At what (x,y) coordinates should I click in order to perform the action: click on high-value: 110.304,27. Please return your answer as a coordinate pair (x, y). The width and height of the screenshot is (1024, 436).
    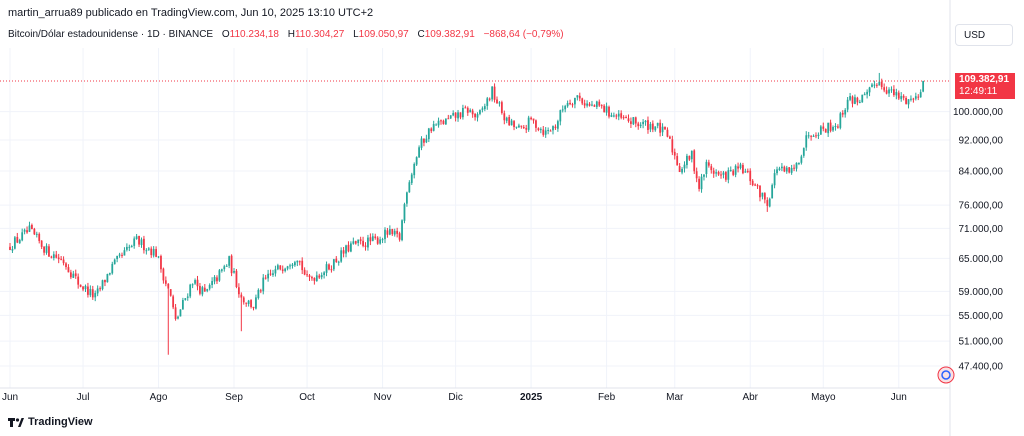
    Looking at the image, I should click on (319, 34).